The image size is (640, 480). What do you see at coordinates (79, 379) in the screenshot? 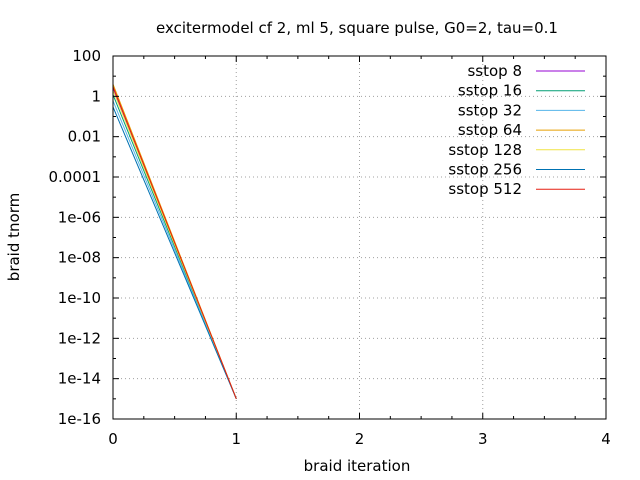
I see `y-tick-label: 1e-14` at bounding box center [79, 379].